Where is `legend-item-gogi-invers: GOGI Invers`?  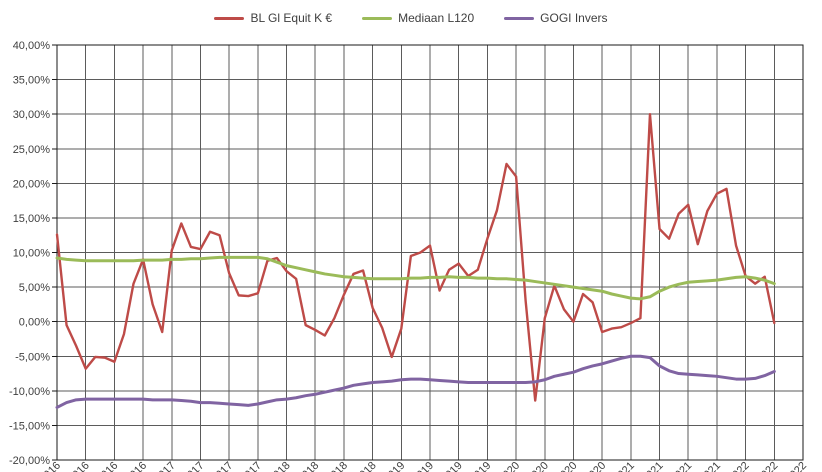
legend-item-gogi-invers: GOGI Invers is located at coordinates (556, 18).